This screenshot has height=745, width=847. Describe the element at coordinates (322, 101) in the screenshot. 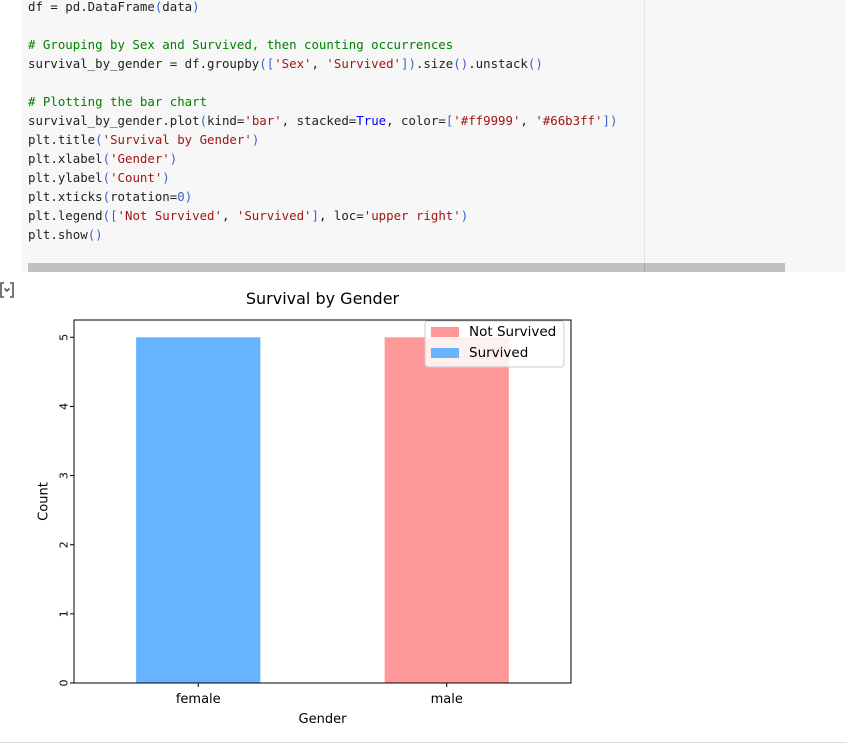

I see `code-line: # Plotting the bar chart` at that location.